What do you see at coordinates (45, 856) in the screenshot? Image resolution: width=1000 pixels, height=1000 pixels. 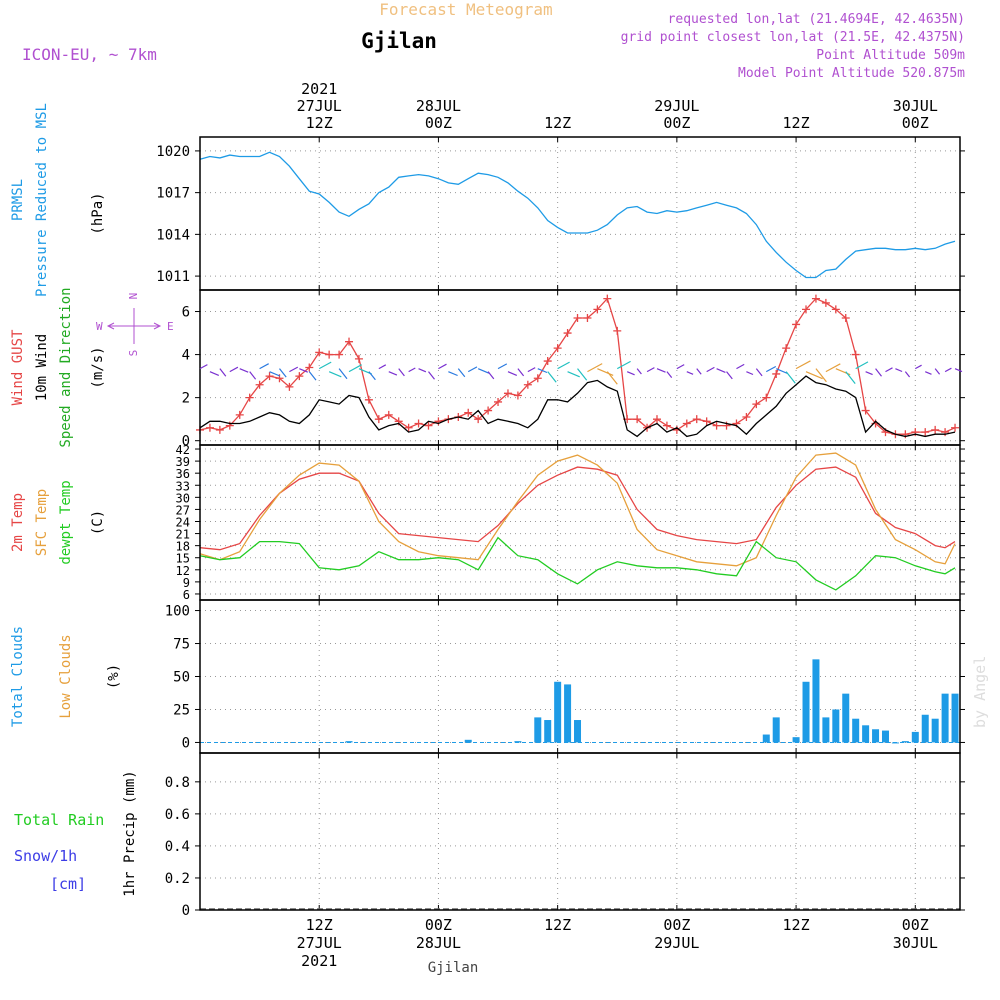 I see `precip-label: Snow/1h` at bounding box center [45, 856].